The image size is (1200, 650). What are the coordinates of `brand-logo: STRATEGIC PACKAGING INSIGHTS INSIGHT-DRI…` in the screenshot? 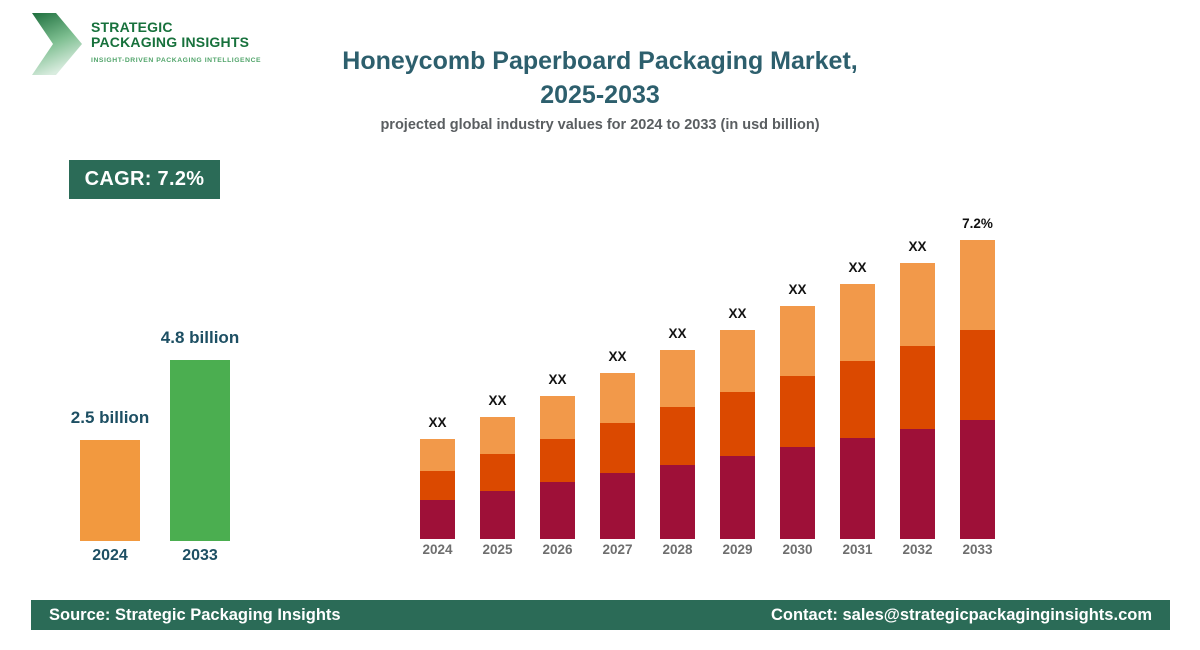 It's located at (146, 44).